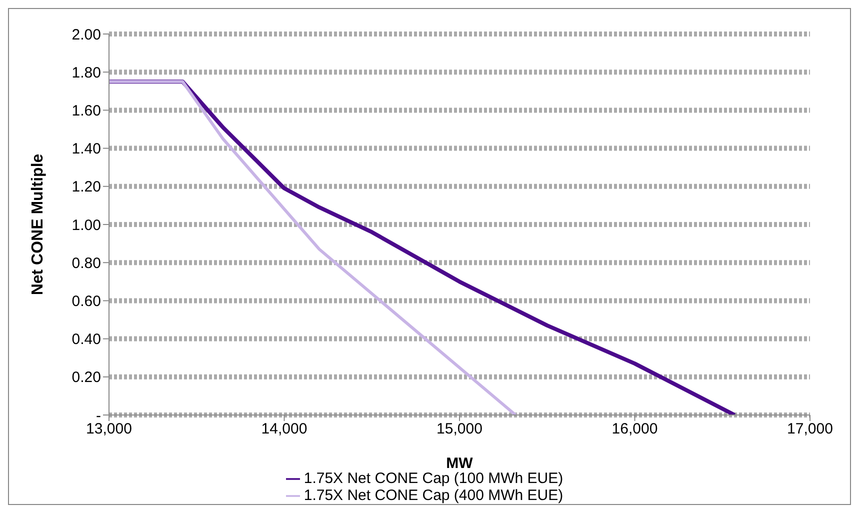 The image size is (859, 513). I want to click on legend-label: 1.75X Net CONE Cap (400 MWh EUE), so click(434, 495).